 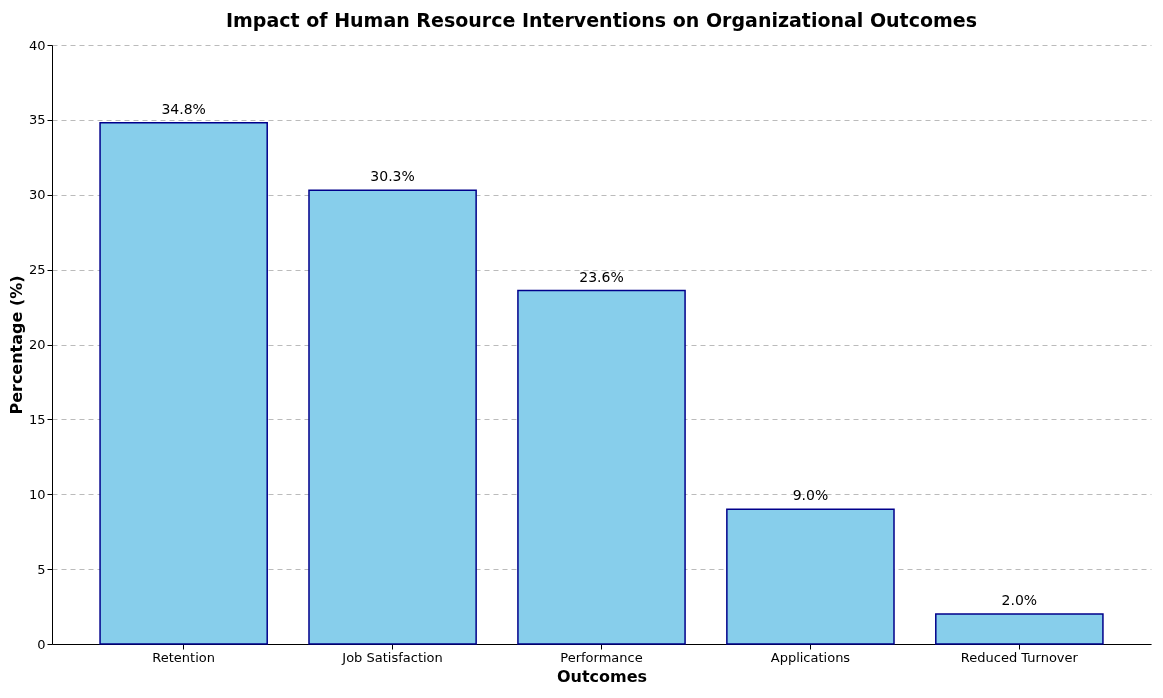 I want to click on data-label: 2.0%, so click(x=1019, y=600).